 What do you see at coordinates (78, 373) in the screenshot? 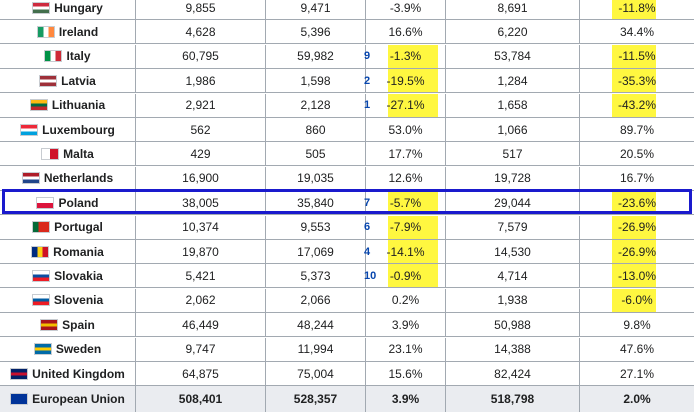
I see `country-link: United Kingdom` at bounding box center [78, 373].